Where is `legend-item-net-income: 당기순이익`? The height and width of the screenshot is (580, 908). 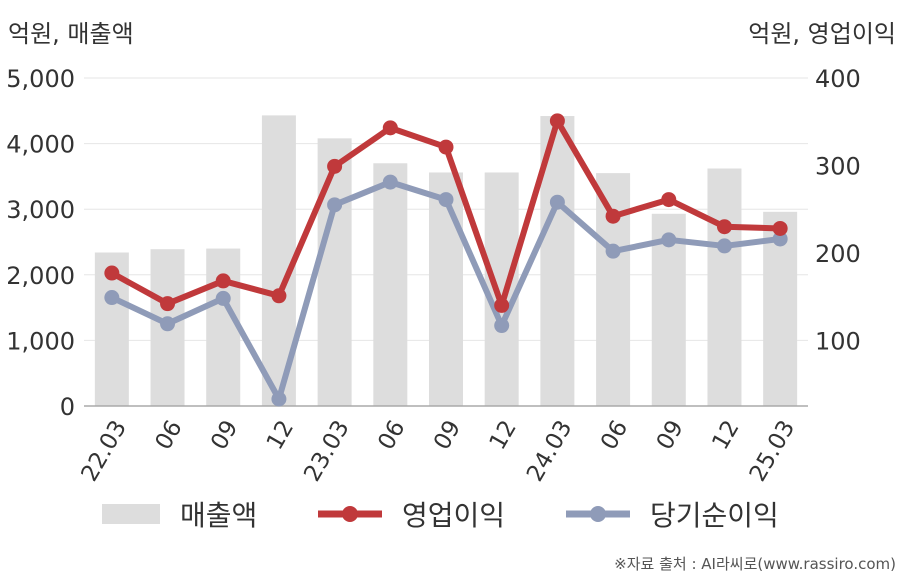 legend-item-net-income: 당기순이익 is located at coordinates (672, 514).